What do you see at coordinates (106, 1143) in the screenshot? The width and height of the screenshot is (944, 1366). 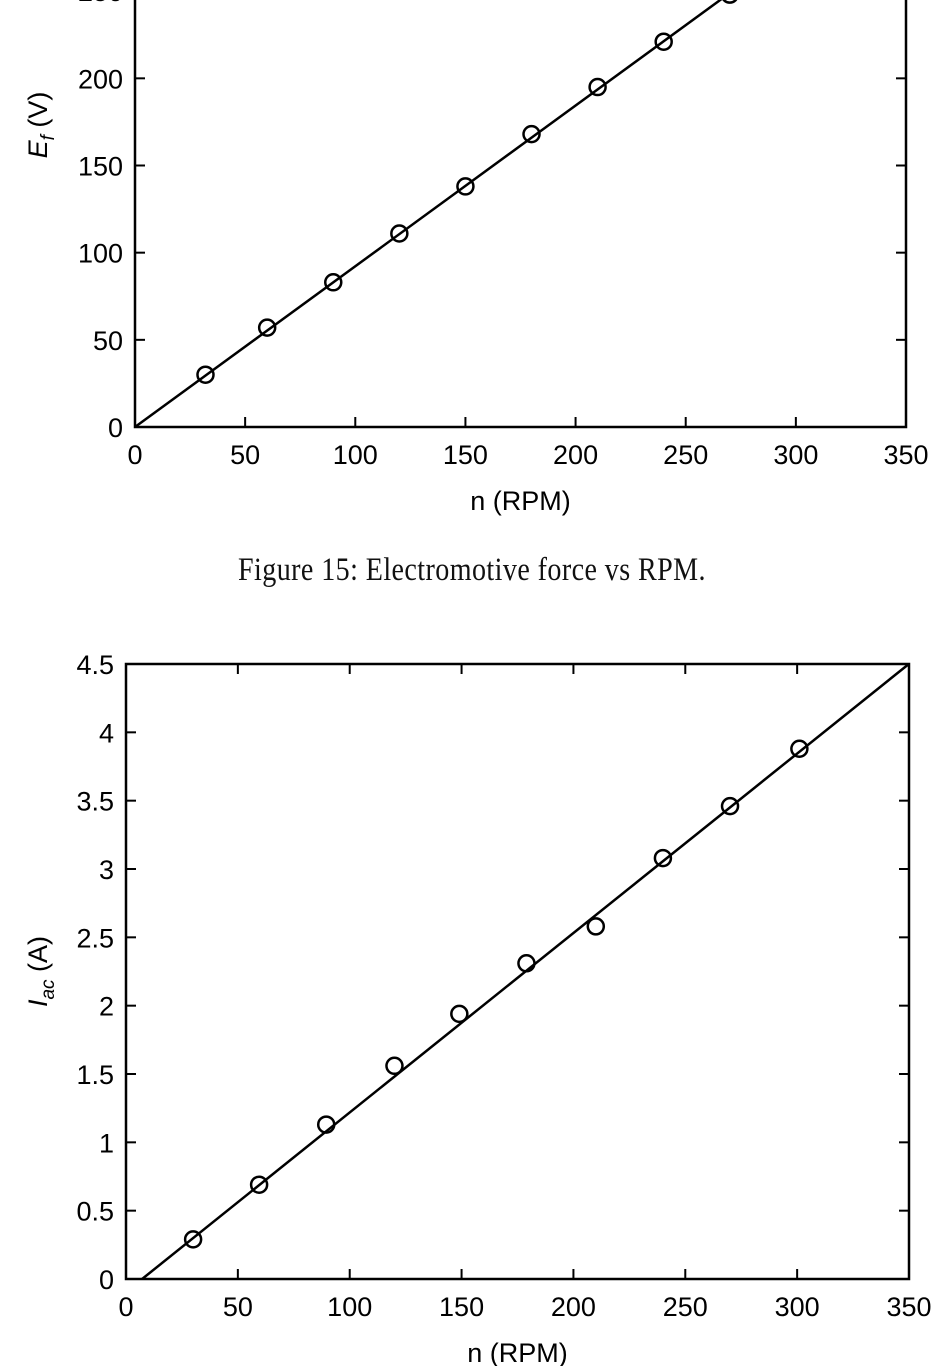 I see `y-tick-label: 1` at bounding box center [106, 1143].